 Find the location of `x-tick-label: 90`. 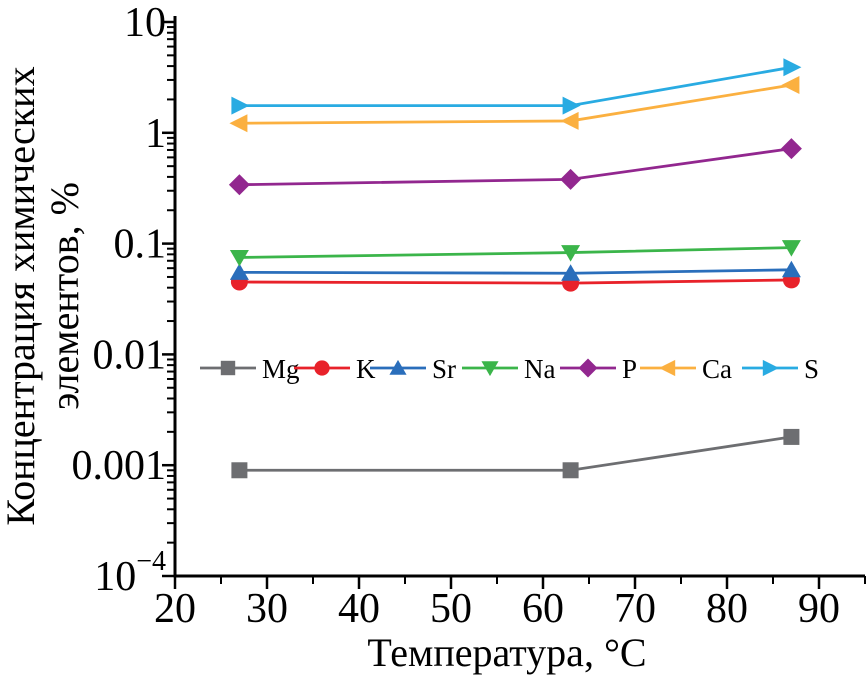

x-tick-label: 90 is located at coordinates (819, 609).